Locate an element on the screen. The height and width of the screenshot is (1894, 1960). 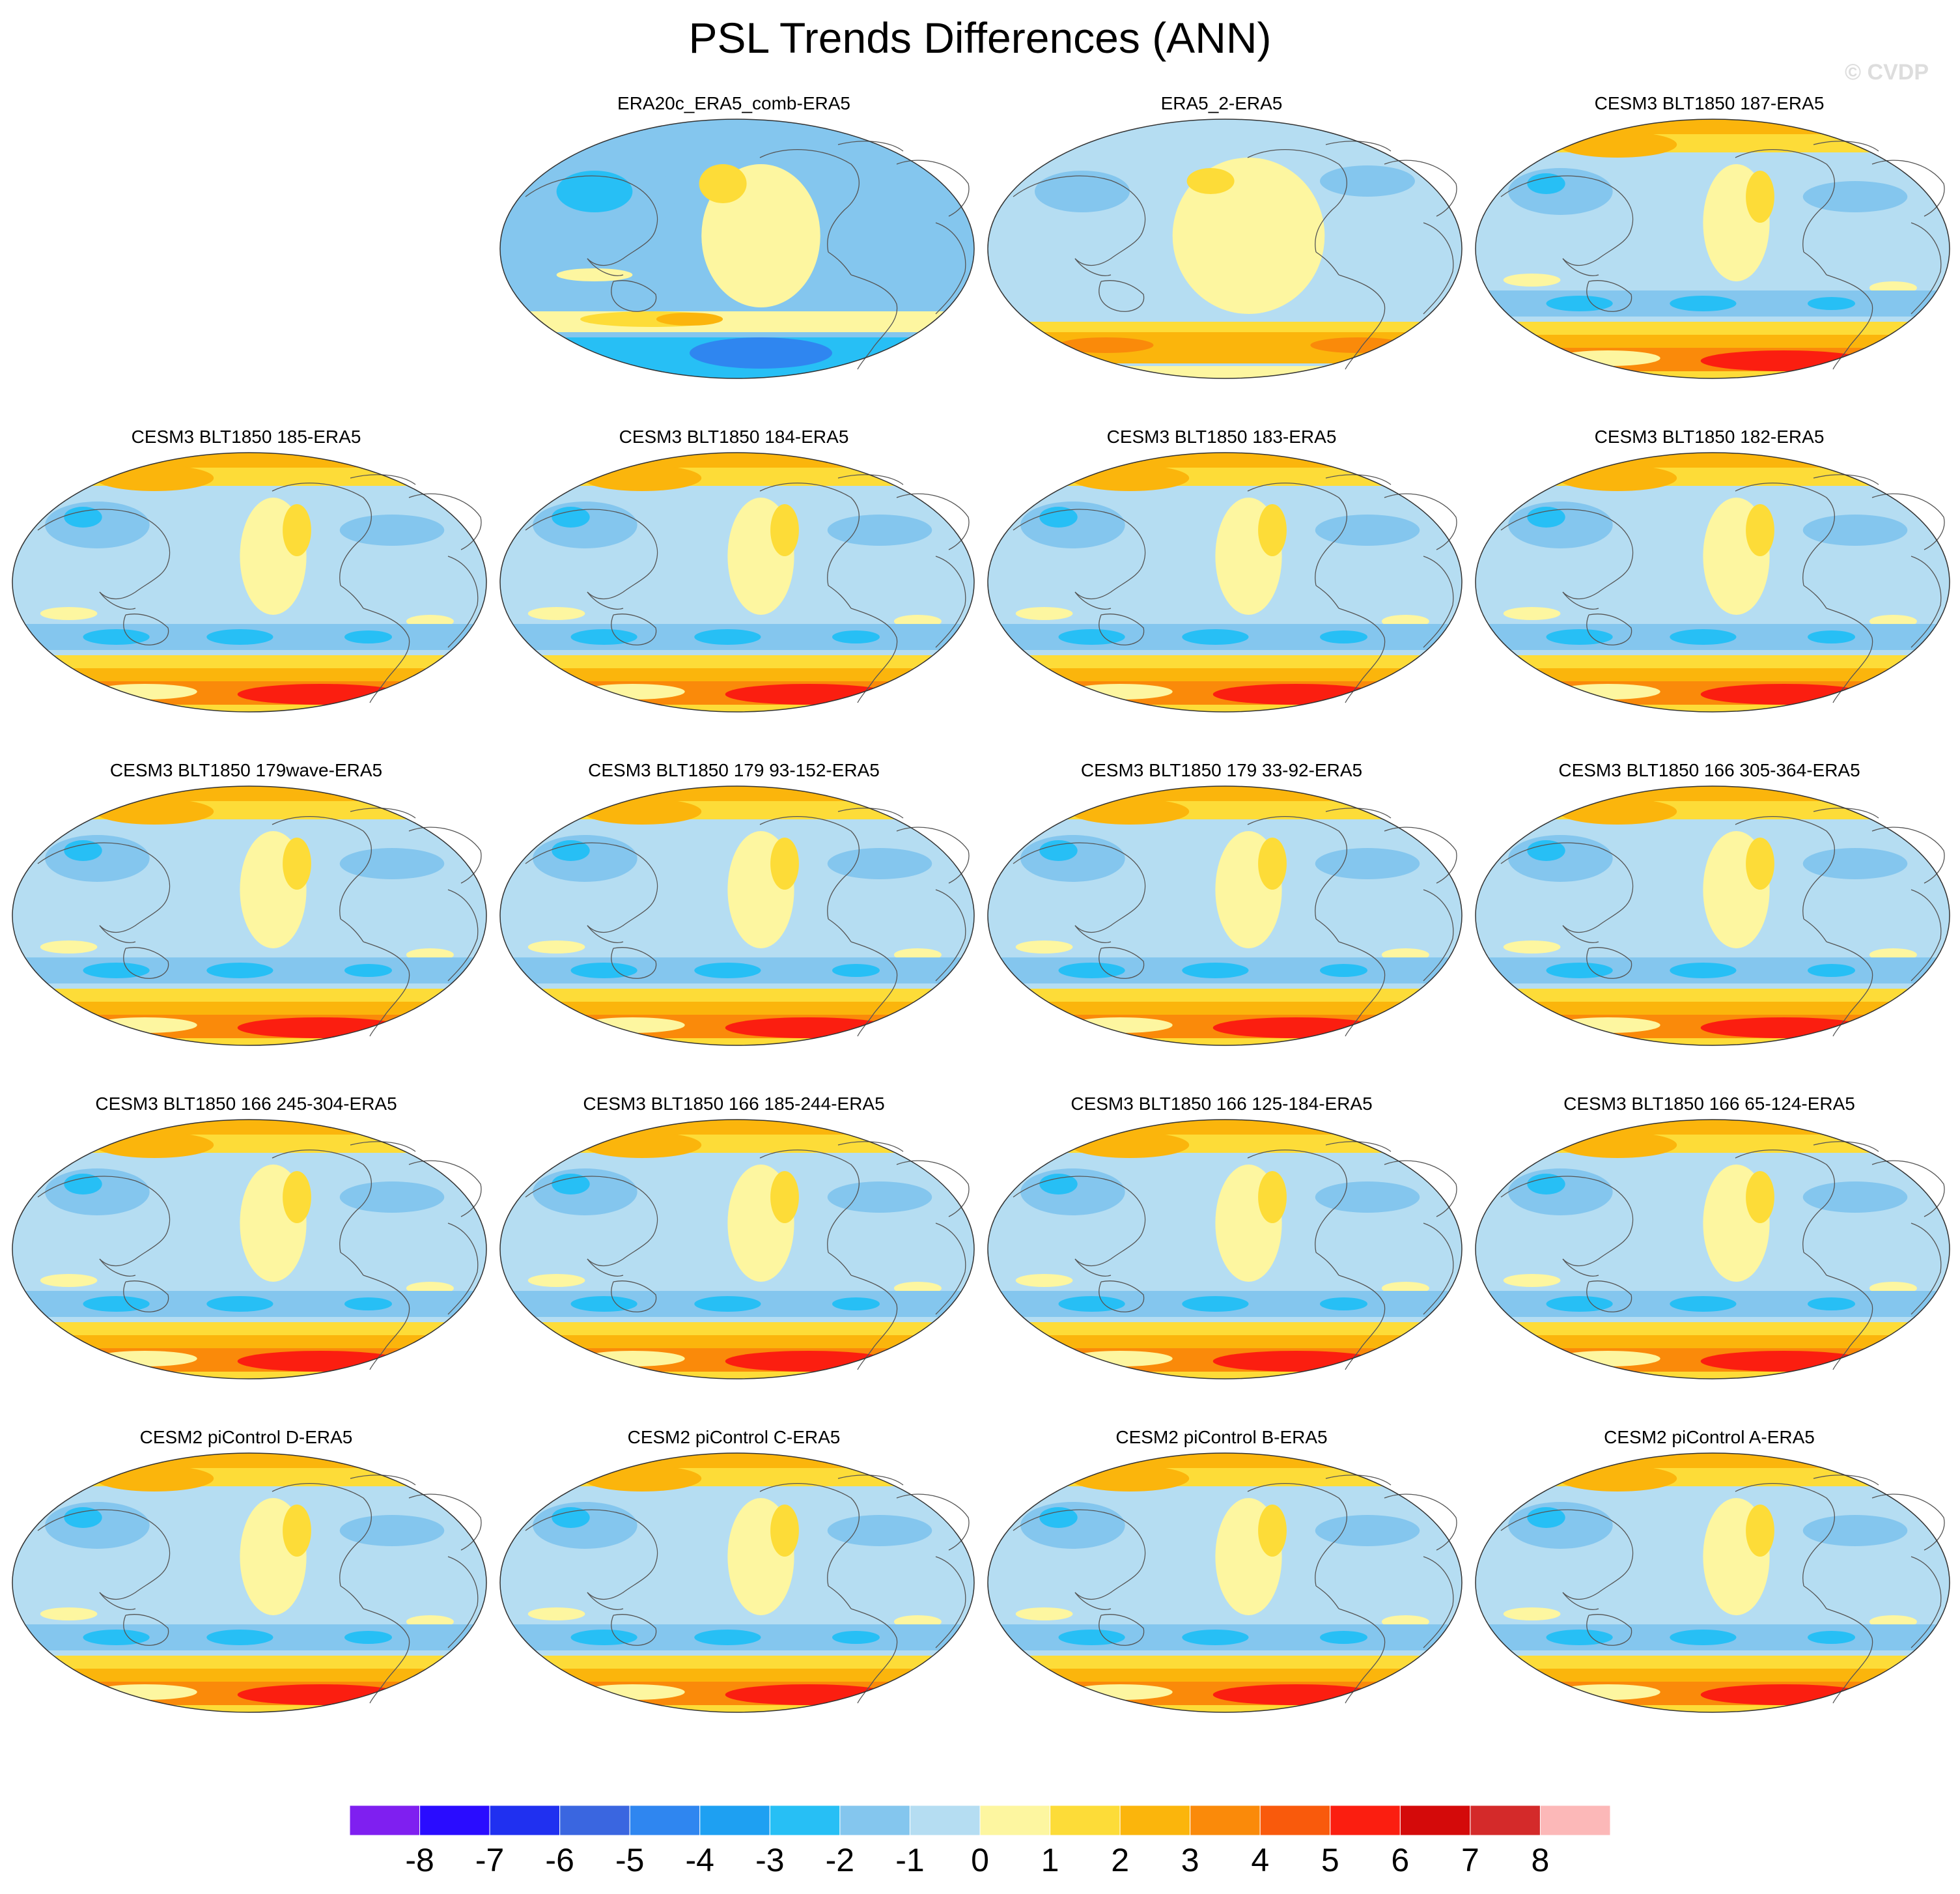
map-panel: CESM3 BLT1850 166 185-244-ERA5 is located at coordinates (734, 1256).